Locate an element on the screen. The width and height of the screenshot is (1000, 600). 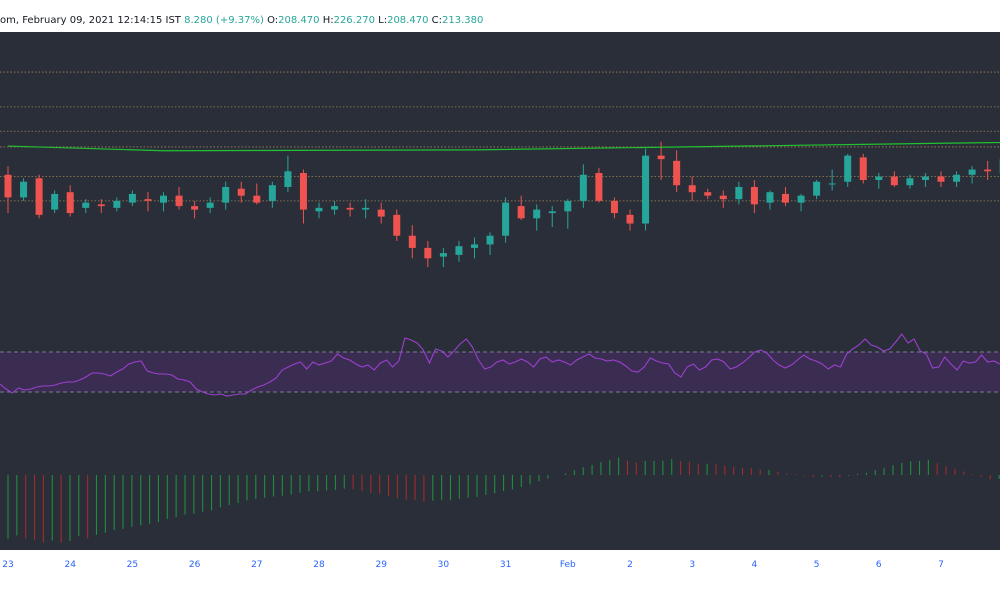
symbol-title: om, February 09, 2021 12:14:15 IST is located at coordinates (90, 20).